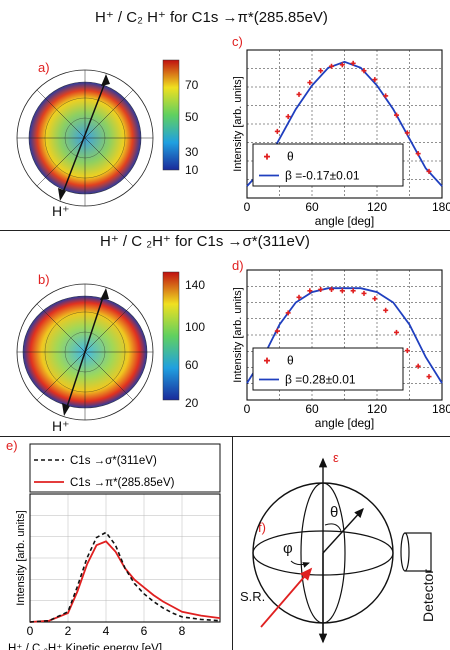 The height and width of the screenshot is (650, 450). I want to click on legend-entry: β =-0.17±0.01, so click(322, 176).